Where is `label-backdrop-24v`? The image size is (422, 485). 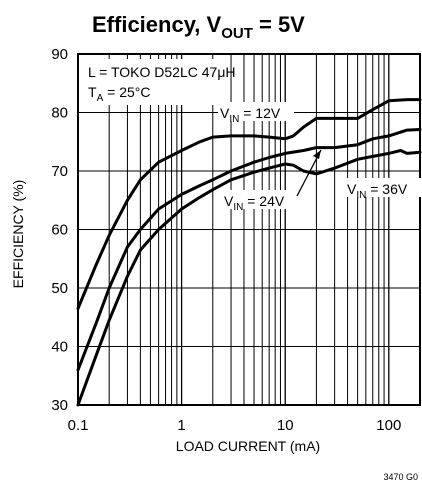 label-backdrop-24v is located at coordinates (260, 199).